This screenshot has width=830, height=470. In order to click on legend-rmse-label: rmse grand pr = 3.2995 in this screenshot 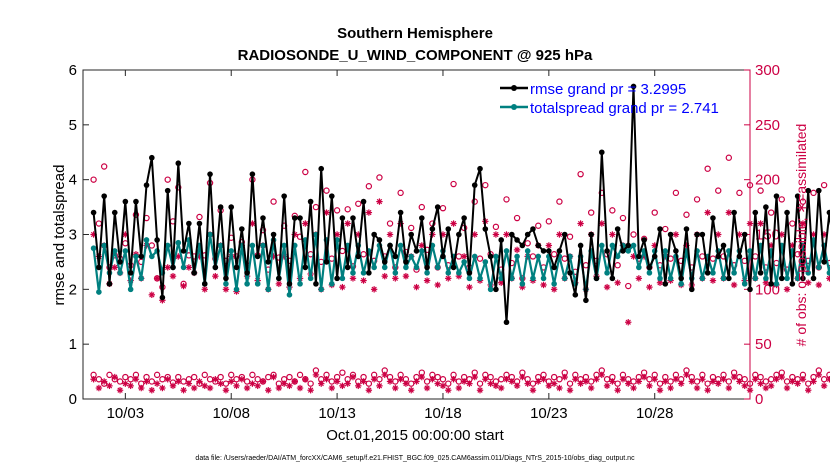, I will do `click(608, 89)`.